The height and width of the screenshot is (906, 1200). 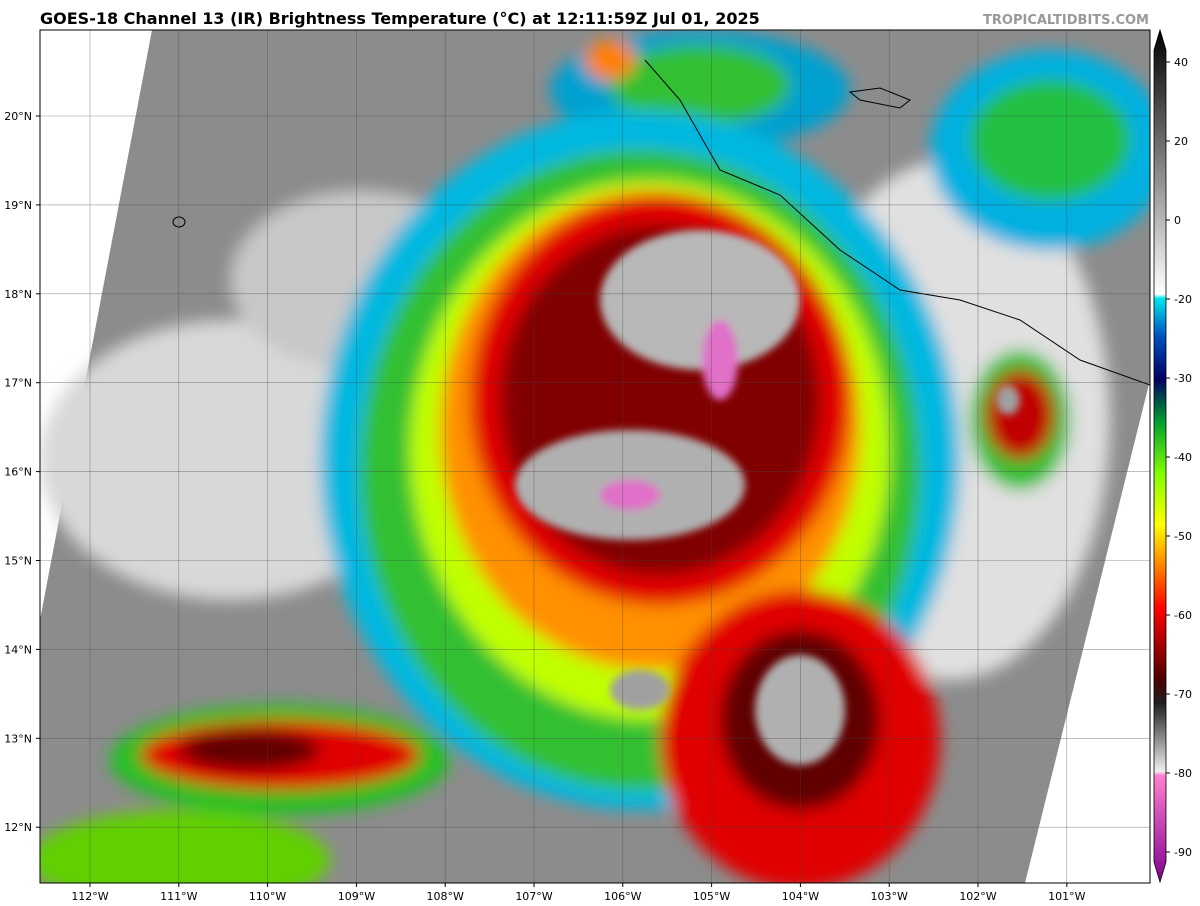 What do you see at coordinates (1066, 20) in the screenshot?
I see `credit: TROPICALTIDBITS.COM` at bounding box center [1066, 20].